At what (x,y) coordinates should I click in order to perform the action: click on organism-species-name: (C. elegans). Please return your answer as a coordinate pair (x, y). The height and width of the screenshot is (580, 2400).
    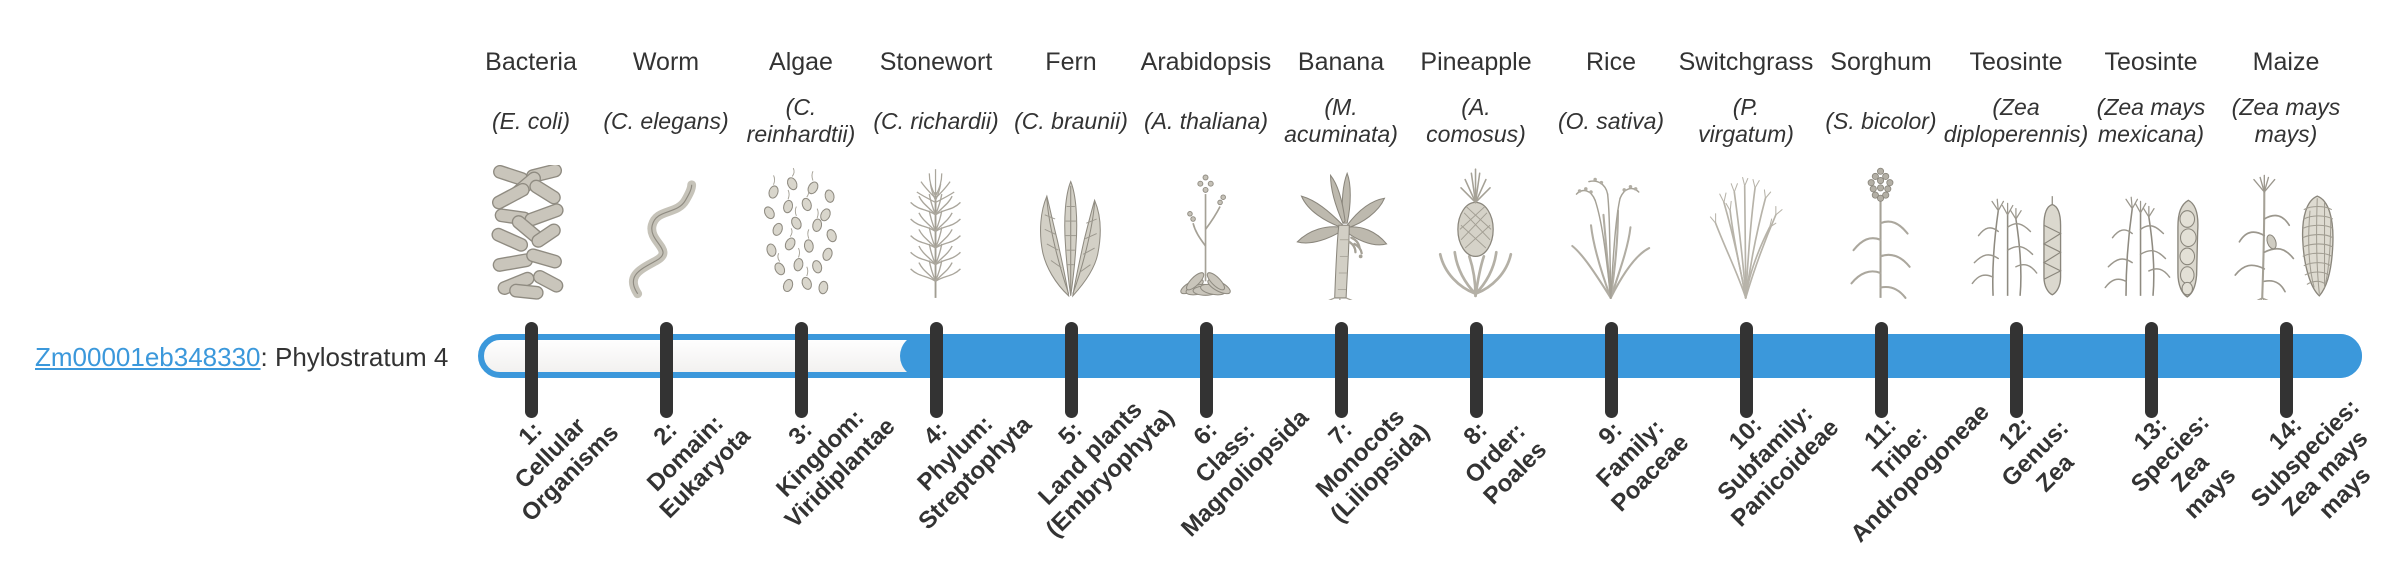
    Looking at the image, I should click on (666, 120).